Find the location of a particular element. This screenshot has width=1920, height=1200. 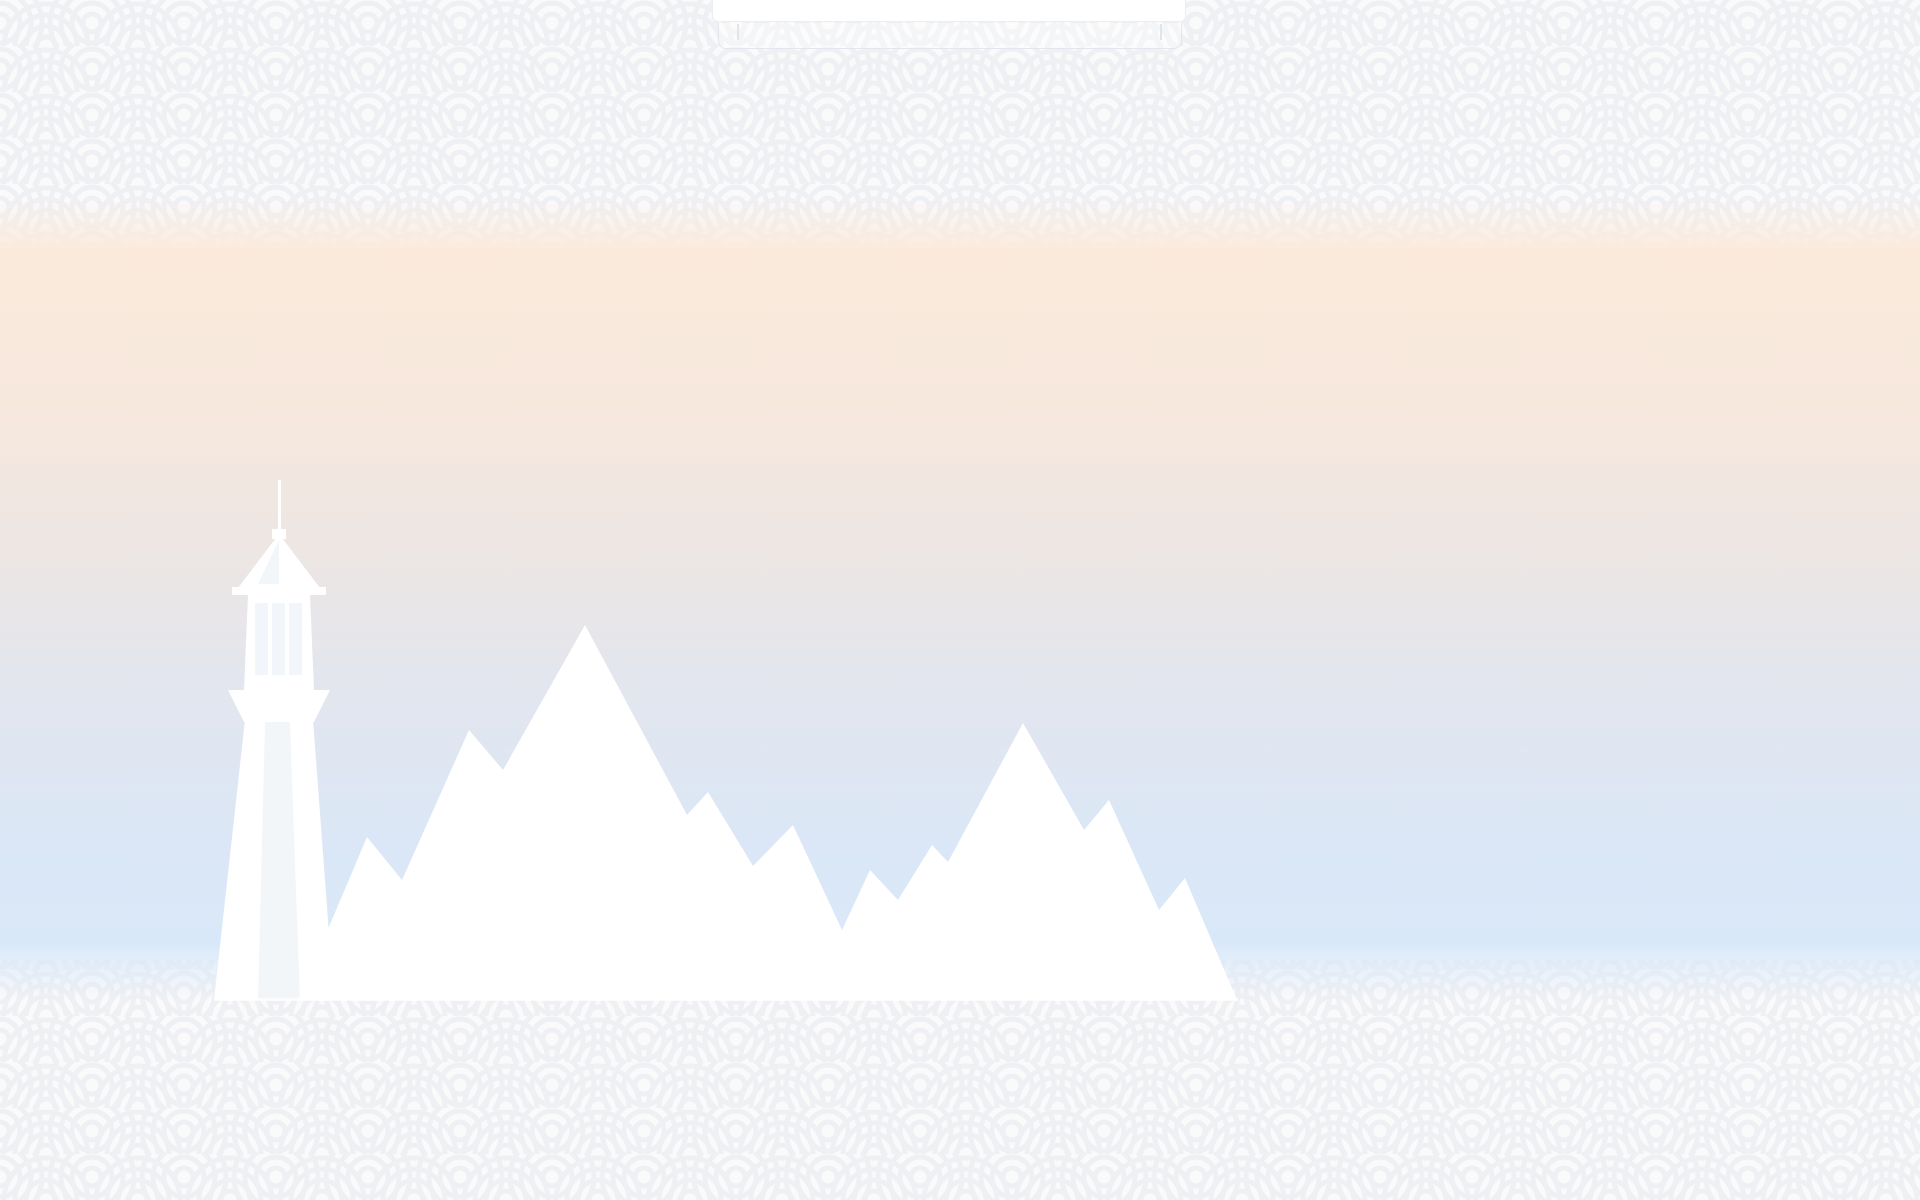

top-panel-shadow is located at coordinates (950, 36).